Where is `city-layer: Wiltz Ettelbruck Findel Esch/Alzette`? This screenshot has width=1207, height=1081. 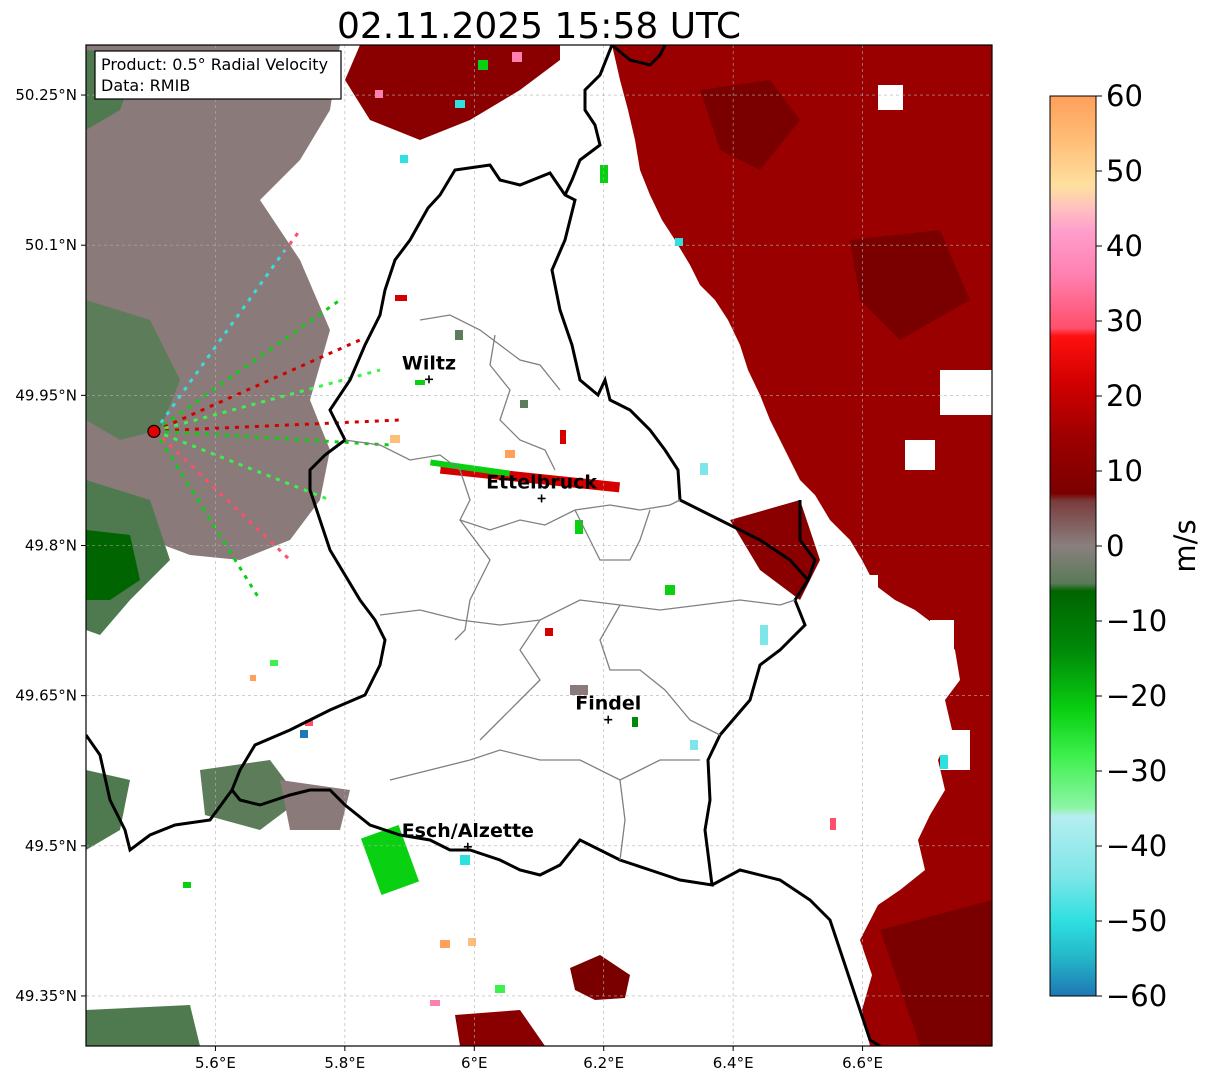 city-layer: Wiltz Ettelbruck Findel Esch/Alzette is located at coordinates (521, 601).